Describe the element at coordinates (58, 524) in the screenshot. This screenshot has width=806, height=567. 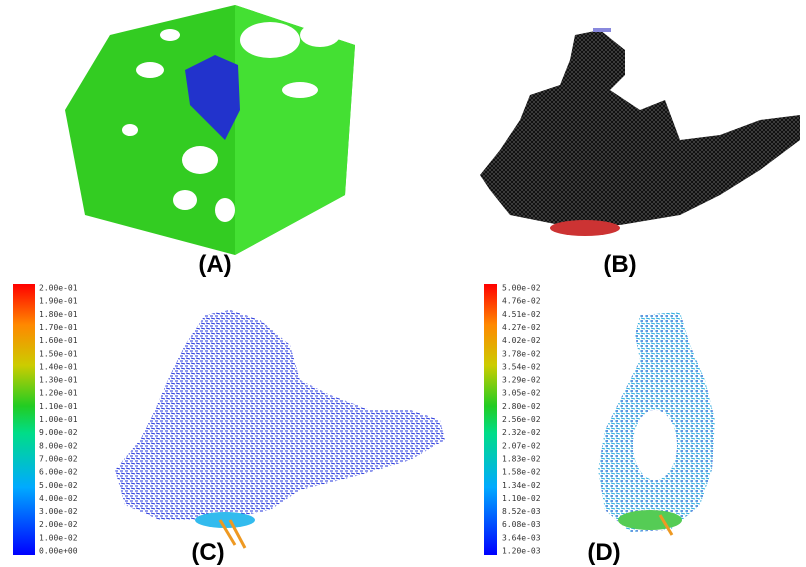
I see `colorbar-label: 2.00e-02` at that location.